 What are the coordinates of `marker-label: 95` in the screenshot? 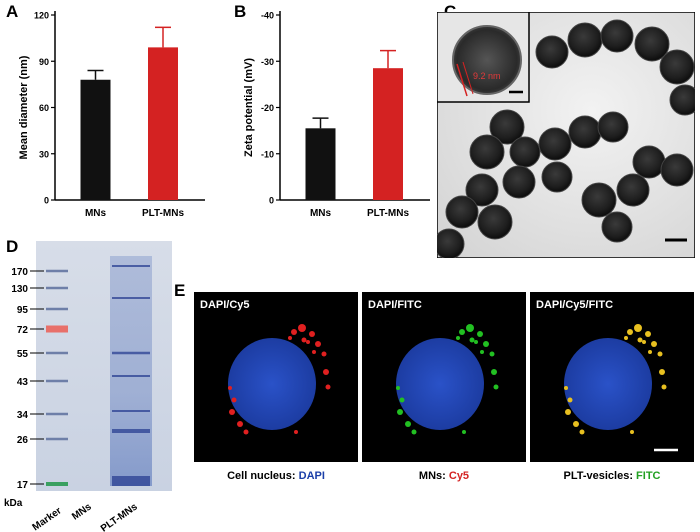 It's located at (23, 310).